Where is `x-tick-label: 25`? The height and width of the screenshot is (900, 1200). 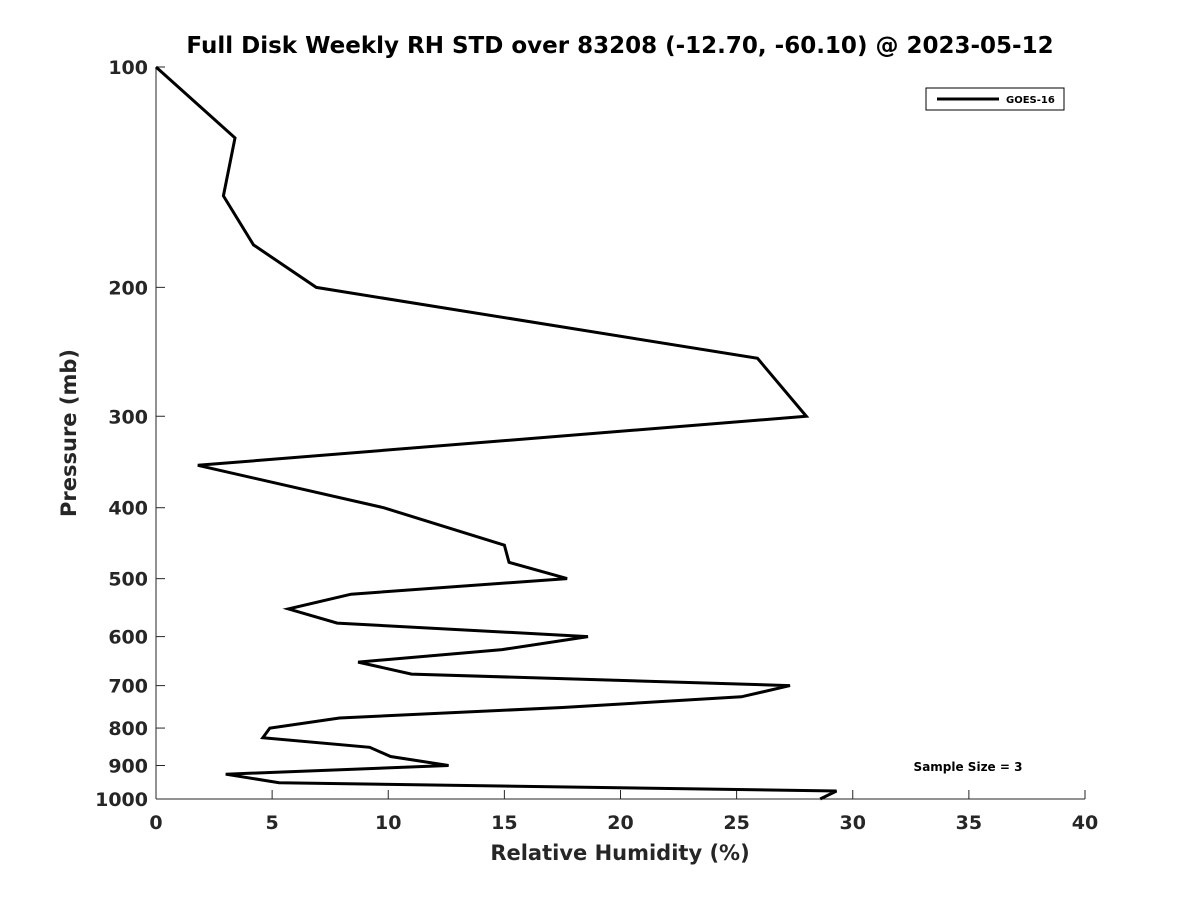
x-tick-label: 25 is located at coordinates (736, 823).